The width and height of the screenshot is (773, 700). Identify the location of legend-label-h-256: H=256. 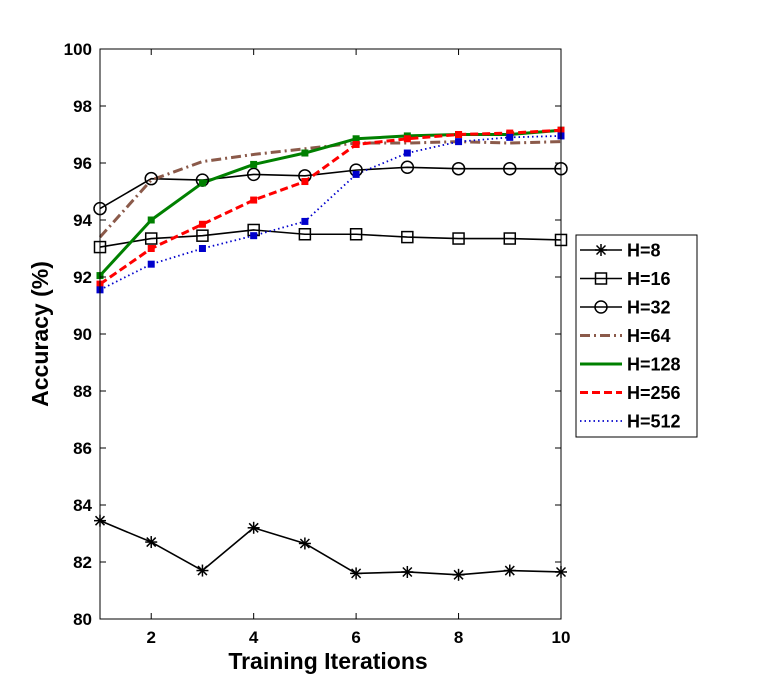
(654, 393).